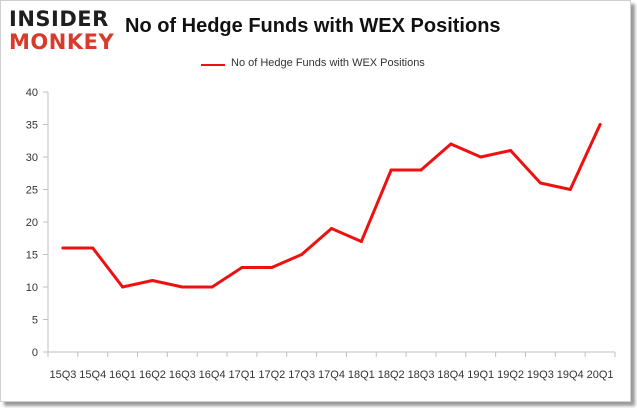 The height and width of the screenshot is (408, 637). Describe the element at coordinates (32, 158) in the screenshot. I see `y-tick-label: 30` at that location.